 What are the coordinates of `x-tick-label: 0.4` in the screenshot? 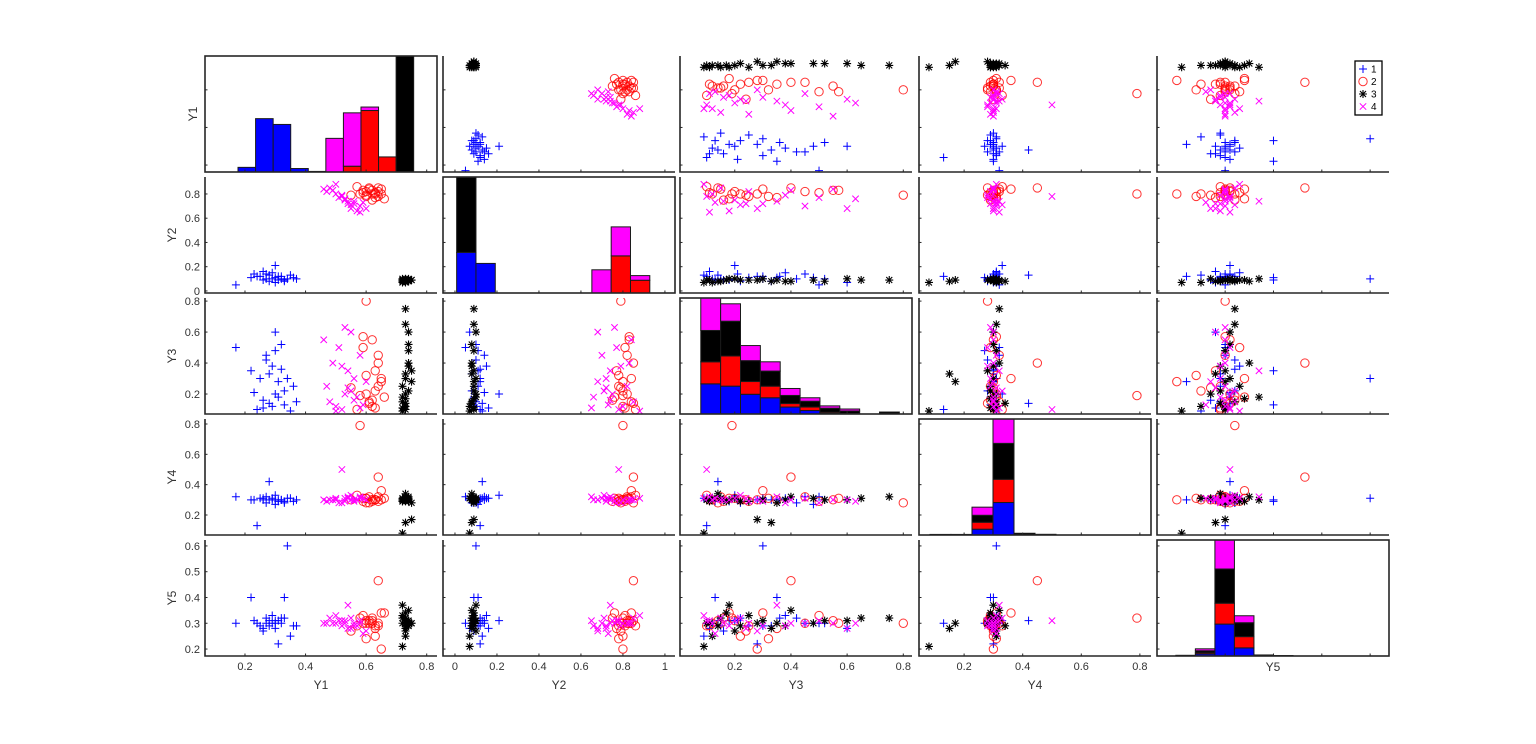 It's located at (1022, 667).